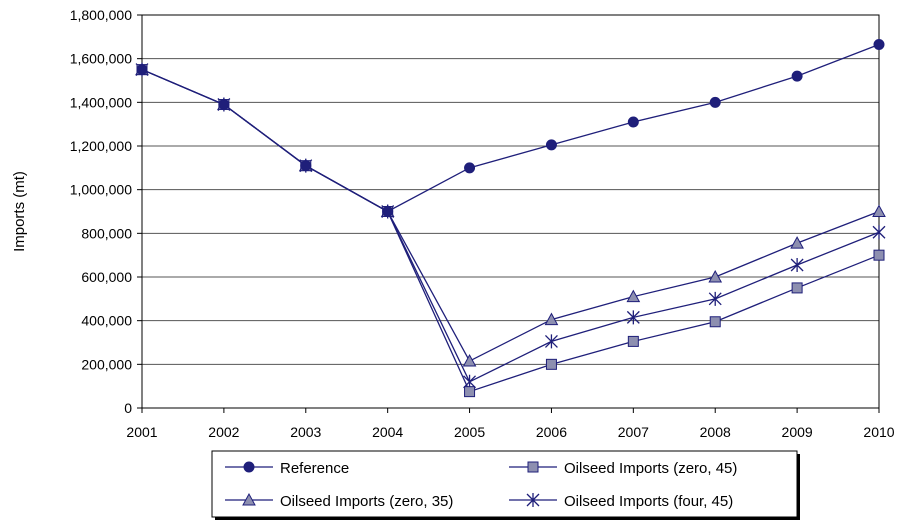  I want to click on y-tick-label: 200,000, so click(106, 364).